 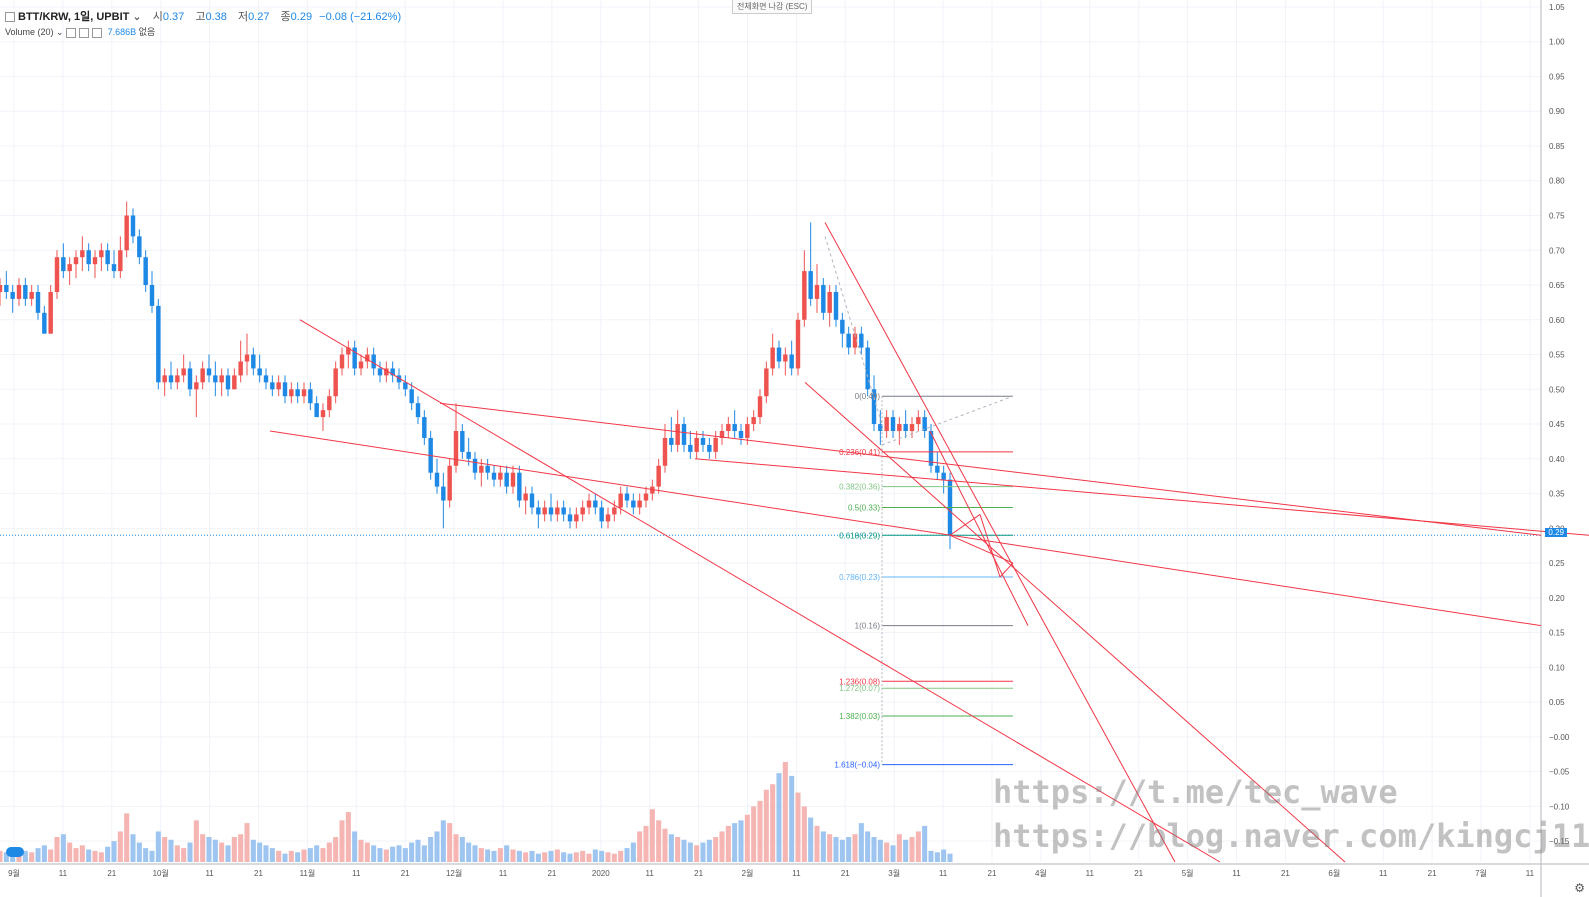 What do you see at coordinates (601, 873) in the screenshot?
I see `x-tick-label: 2020` at bounding box center [601, 873].